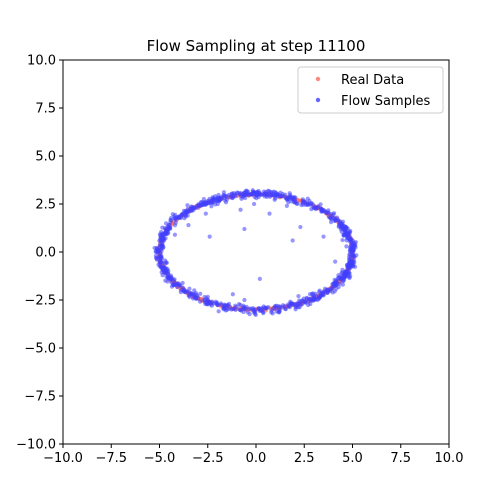 Image resolution: width=500 pixels, height=500 pixels. I want to click on y-tick-label: 2.5, so click(45, 205).